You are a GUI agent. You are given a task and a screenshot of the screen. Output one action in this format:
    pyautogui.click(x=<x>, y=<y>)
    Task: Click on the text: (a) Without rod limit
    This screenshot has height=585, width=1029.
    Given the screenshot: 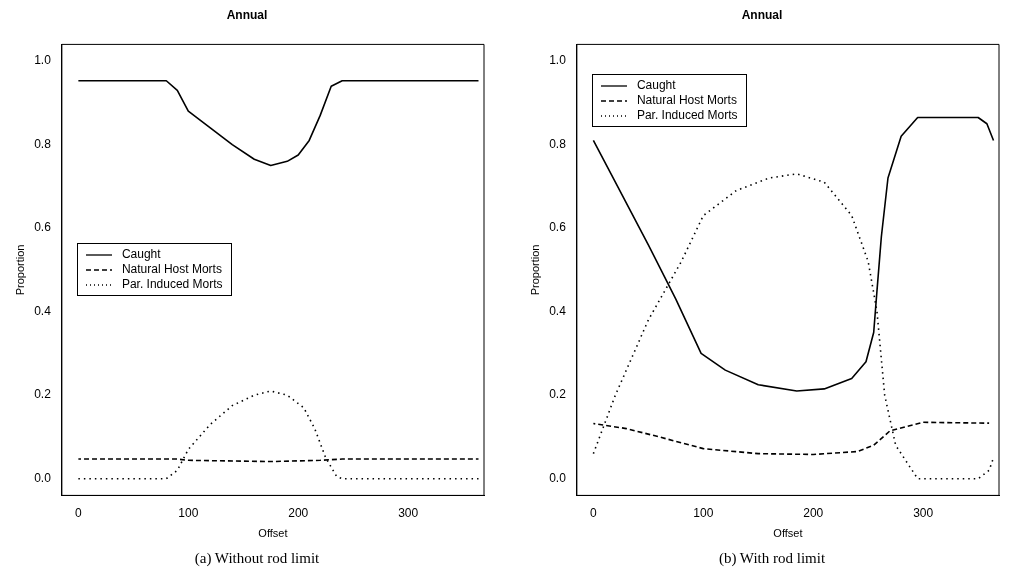 What is the action you would take?
    pyautogui.click(x=257, y=558)
    